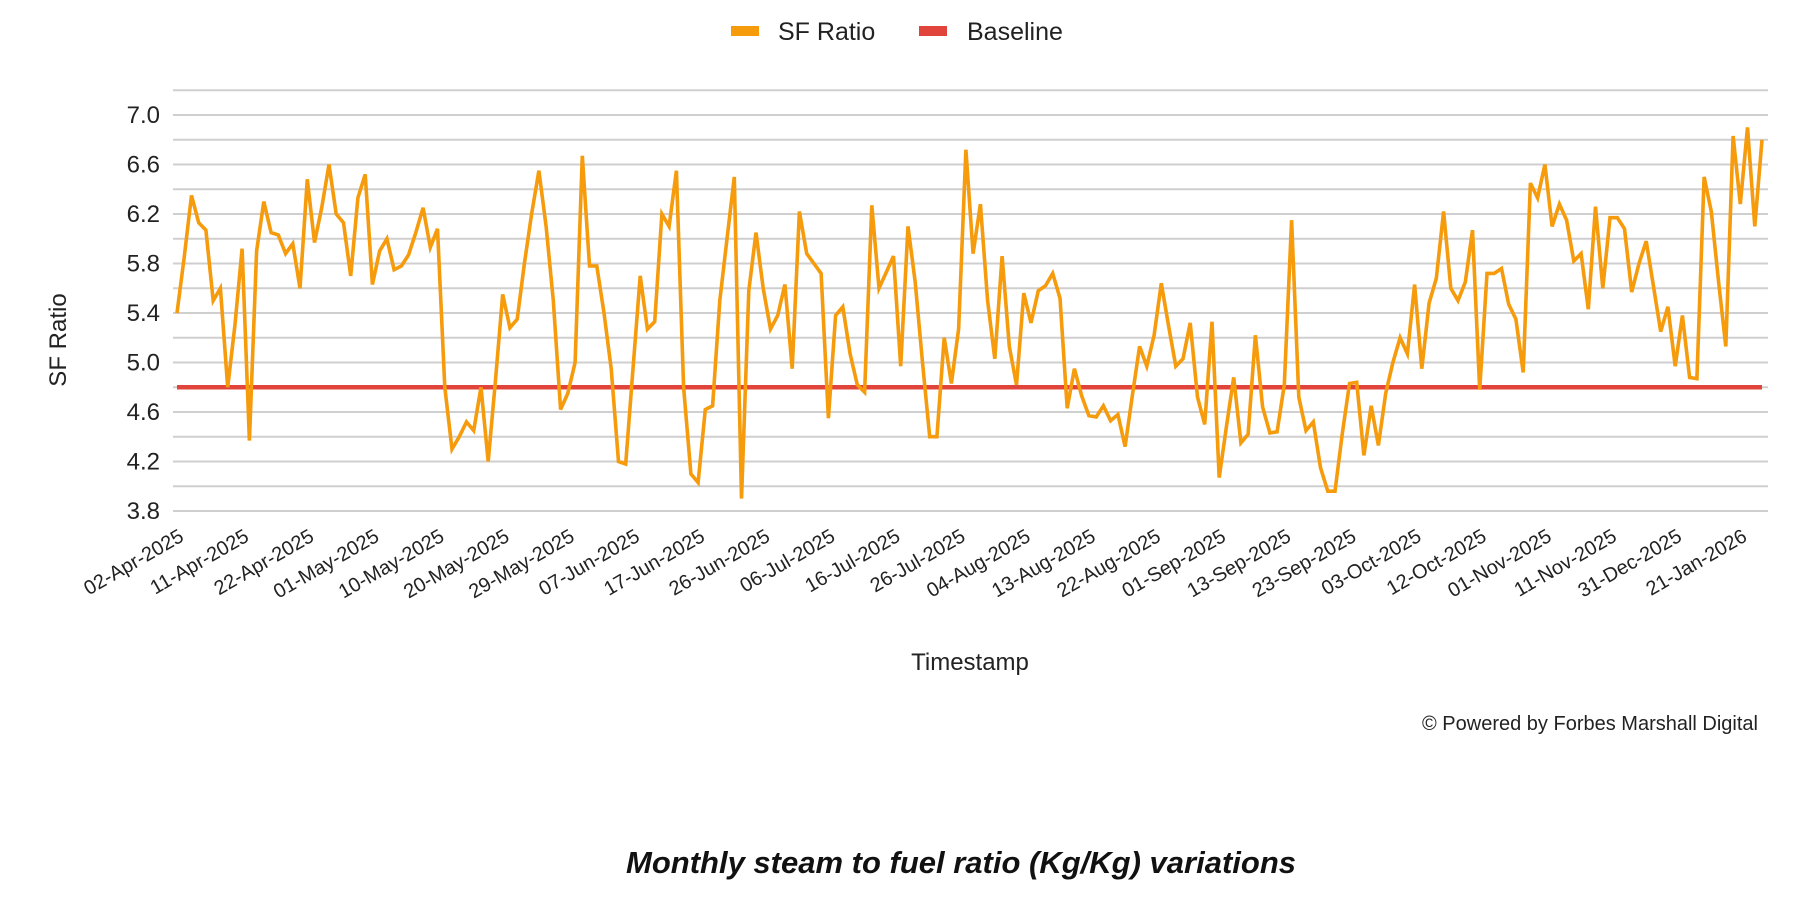 This screenshot has height=902, width=1800. Describe the element at coordinates (1015, 32) in the screenshot. I see `legend-label-baseline: Baseline` at that location.